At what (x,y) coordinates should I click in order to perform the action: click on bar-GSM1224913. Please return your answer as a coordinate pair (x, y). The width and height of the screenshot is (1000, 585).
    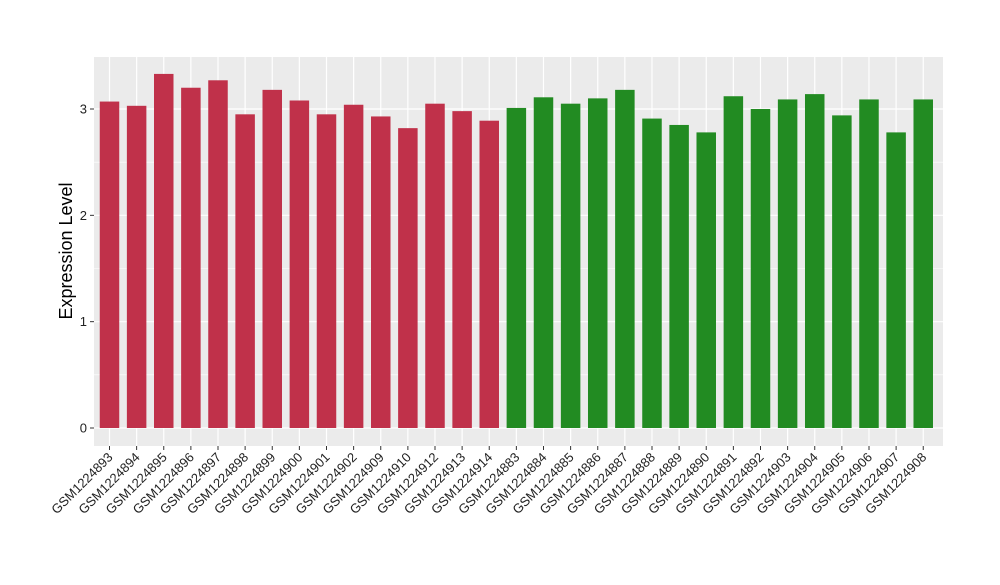
    Looking at the image, I should click on (462, 270).